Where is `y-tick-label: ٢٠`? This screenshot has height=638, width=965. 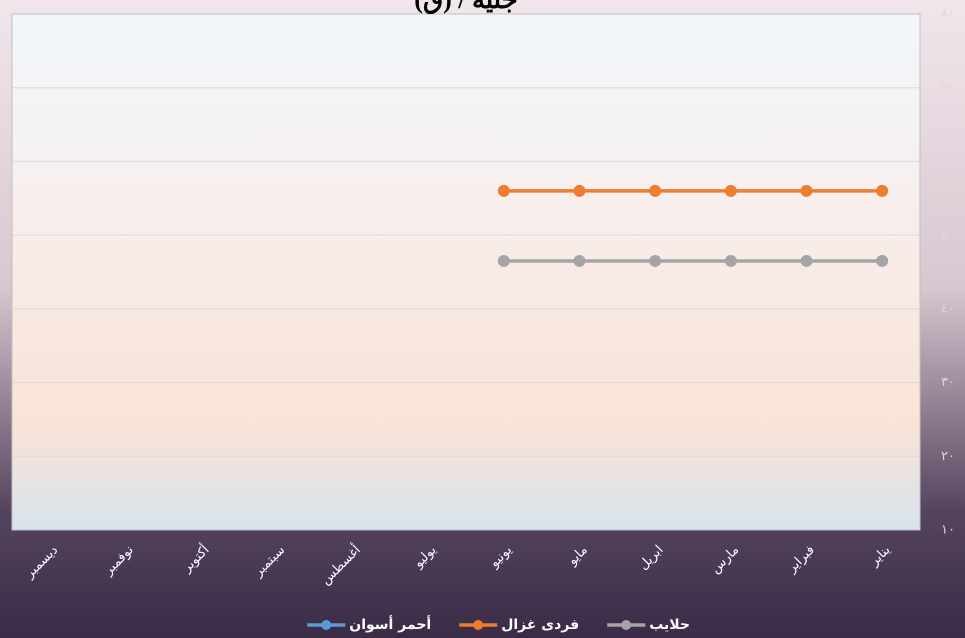 y-tick-label: ٢٠ is located at coordinates (948, 456).